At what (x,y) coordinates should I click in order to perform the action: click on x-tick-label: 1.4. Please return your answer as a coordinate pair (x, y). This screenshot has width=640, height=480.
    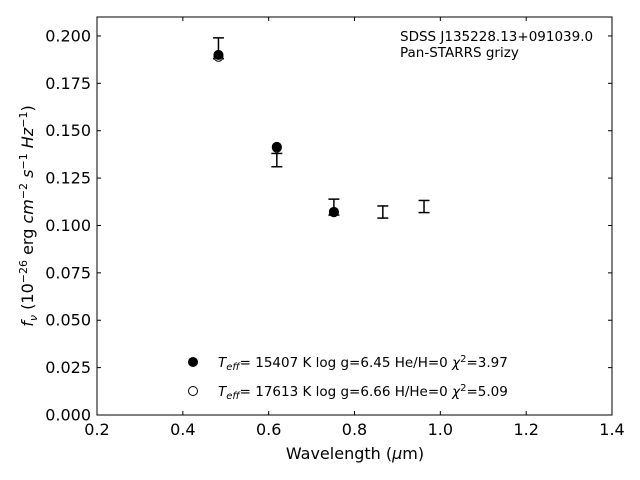
    Looking at the image, I should click on (611, 429).